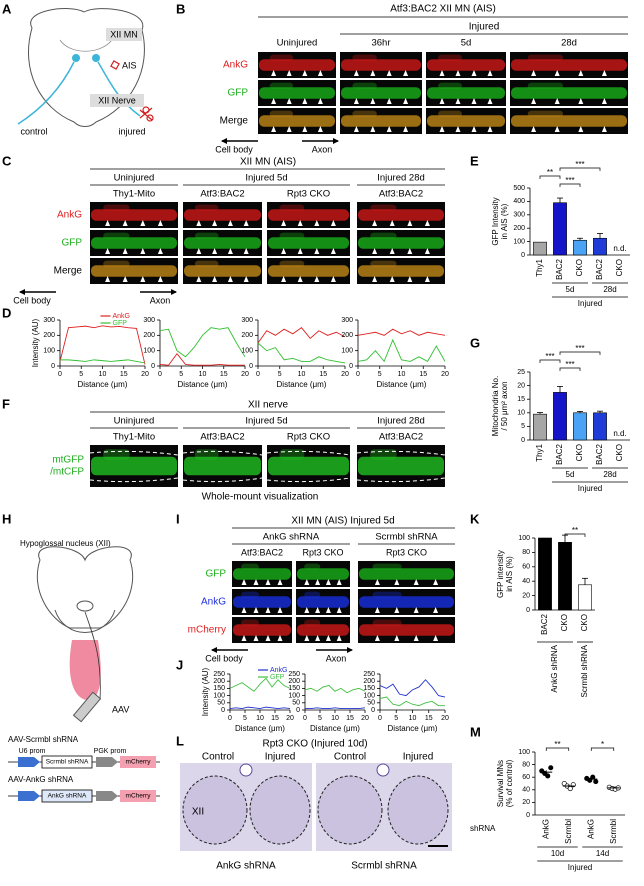 This screenshot has width=644, height=886. I want to click on y-tick-label: 60, so click(526, 567).